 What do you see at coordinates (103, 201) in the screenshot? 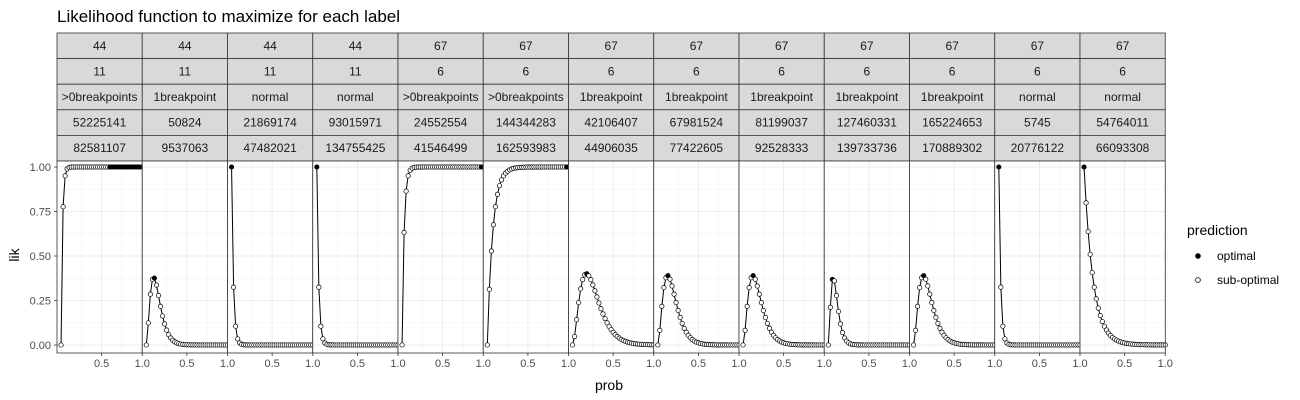
I see `facet-panel: 44 11 >0breakpoints 52225141 82581107 0.5 1.0` at bounding box center [103, 201].